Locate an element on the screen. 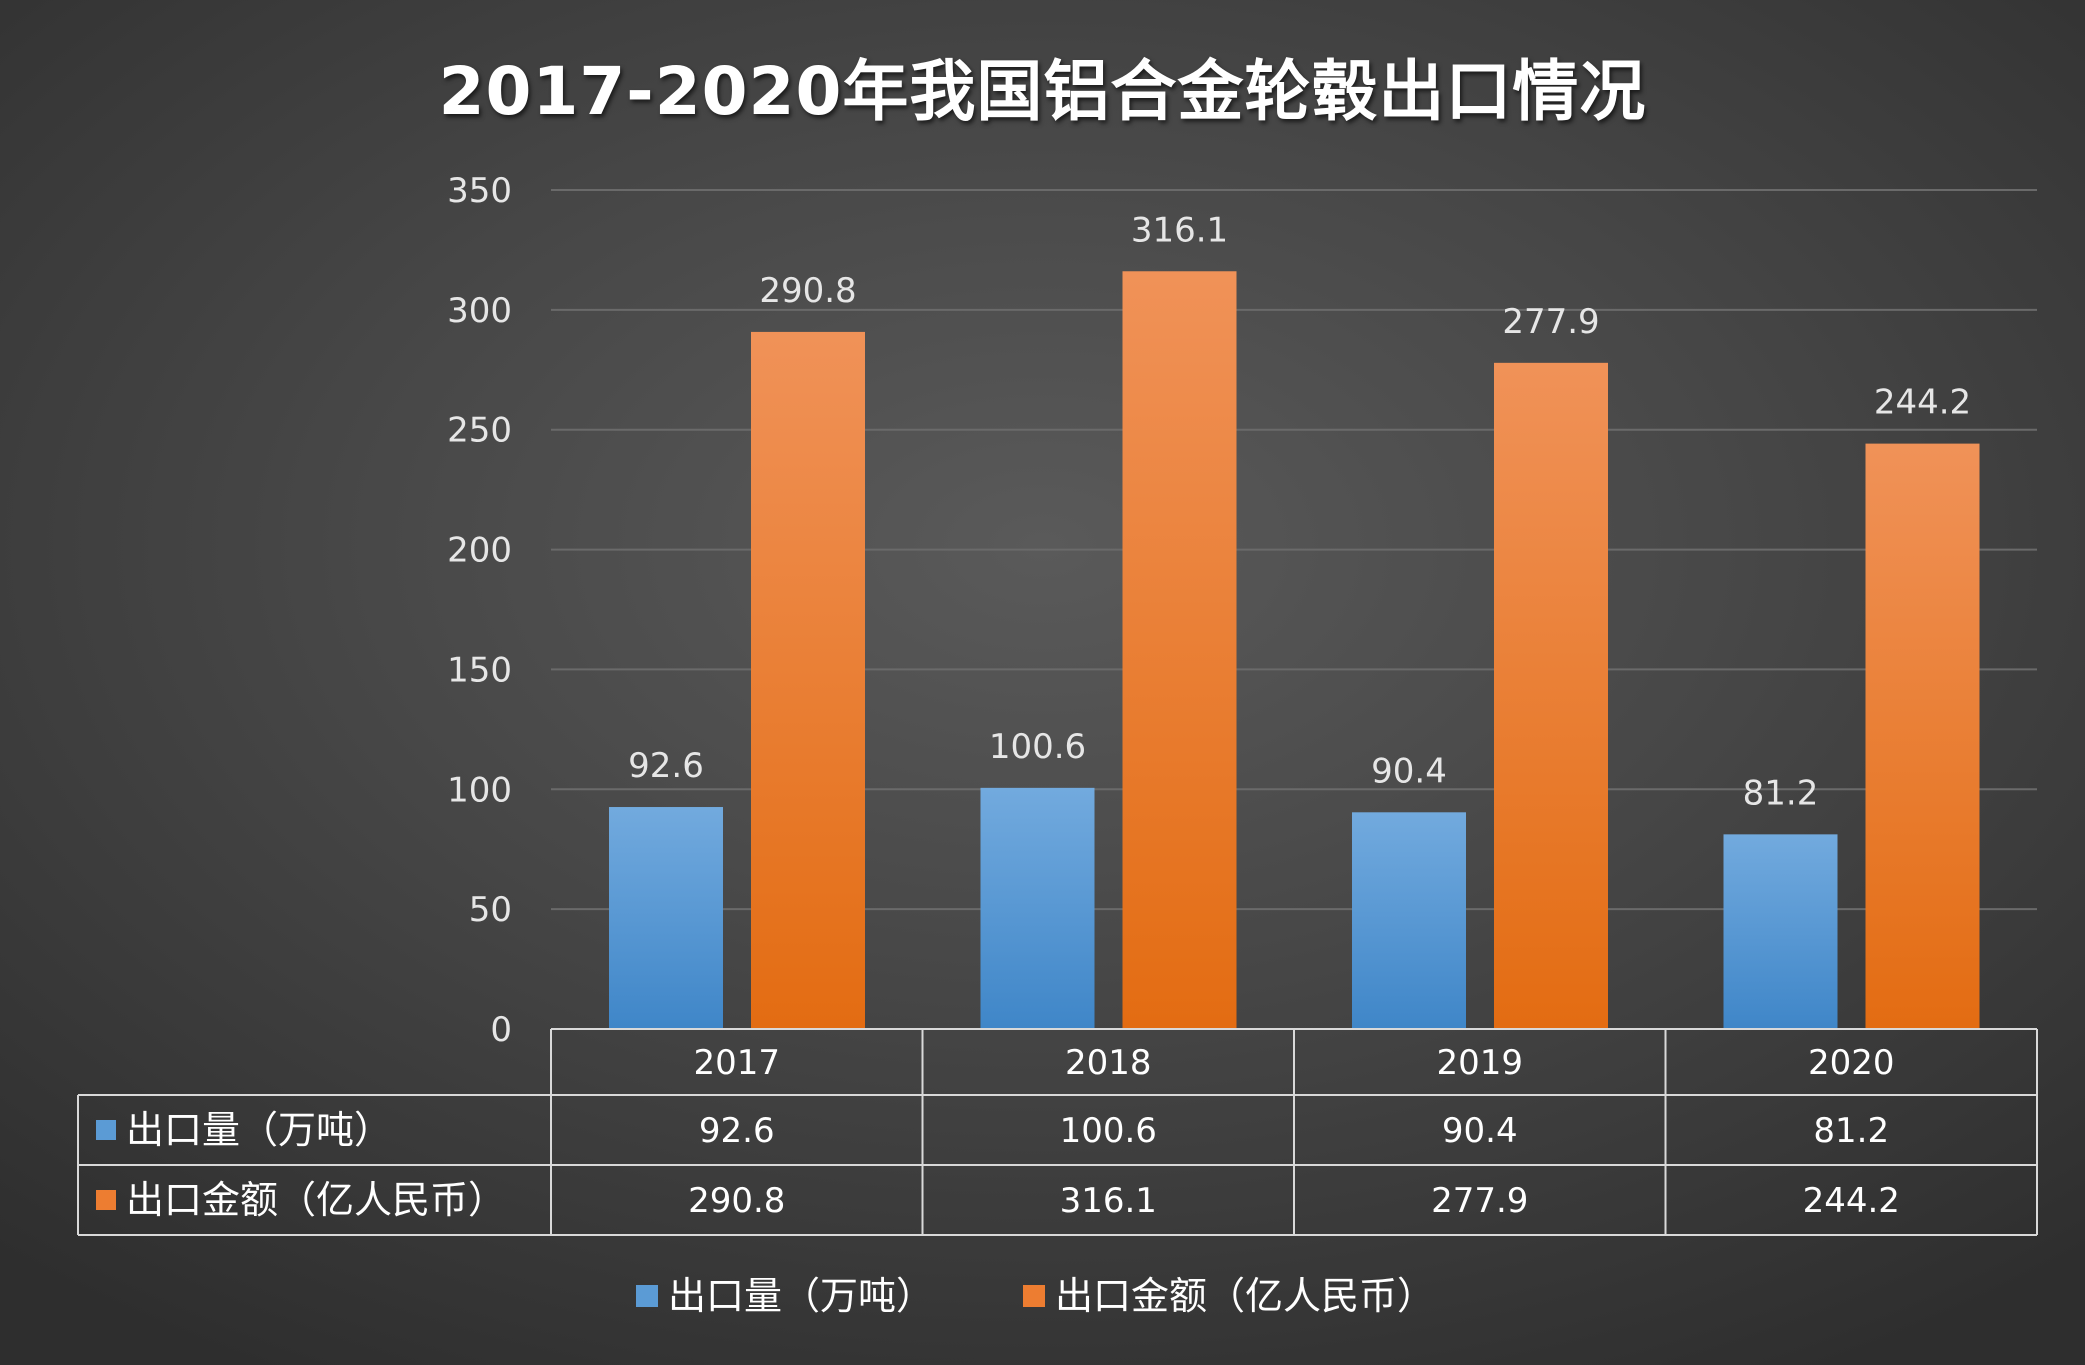  table-series-name: 出口金额（亿人民币） is located at coordinates (316, 1200).